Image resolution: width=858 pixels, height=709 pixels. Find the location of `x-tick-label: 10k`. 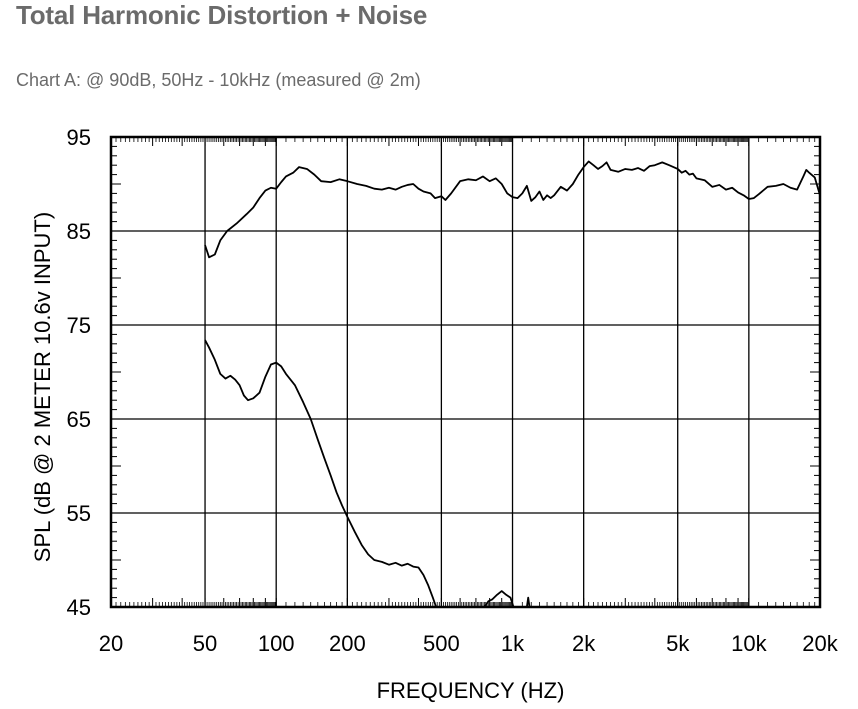

x-tick-label: 10k is located at coordinates (749, 643).